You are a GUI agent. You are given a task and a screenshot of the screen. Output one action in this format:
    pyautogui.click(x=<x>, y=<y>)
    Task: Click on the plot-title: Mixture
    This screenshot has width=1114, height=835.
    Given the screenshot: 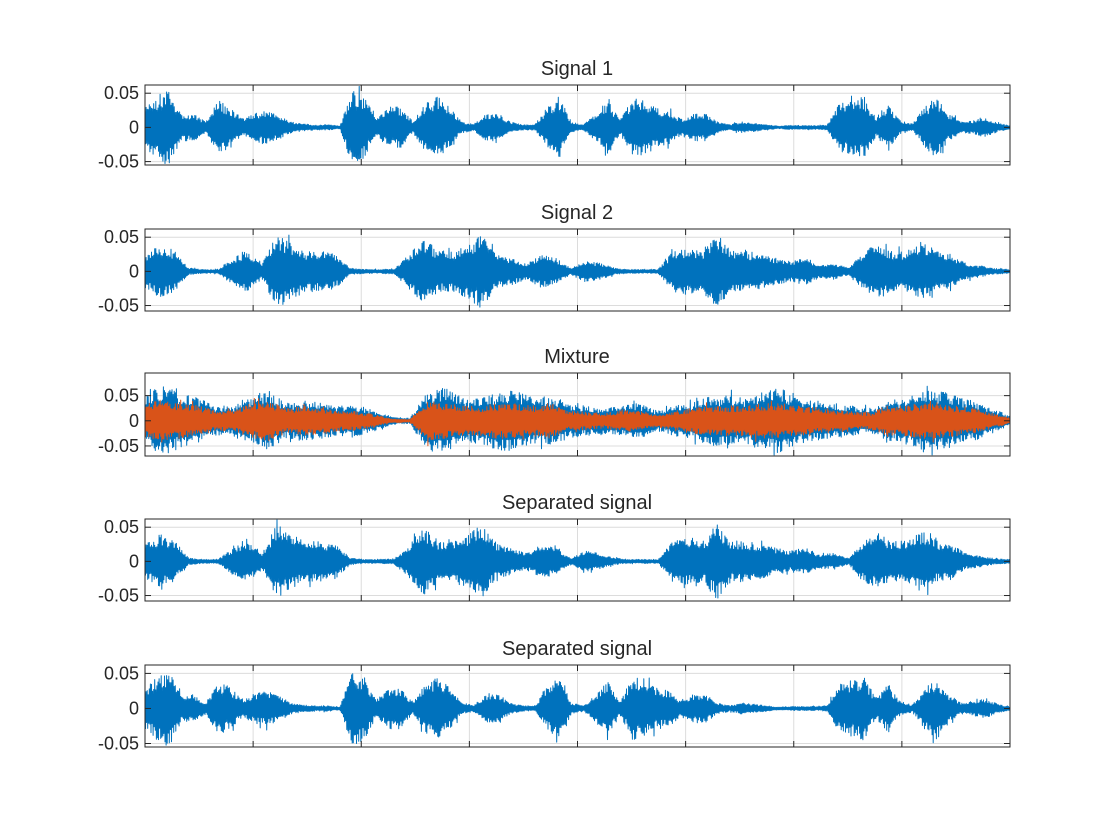 What is the action you would take?
    pyautogui.click(x=577, y=357)
    